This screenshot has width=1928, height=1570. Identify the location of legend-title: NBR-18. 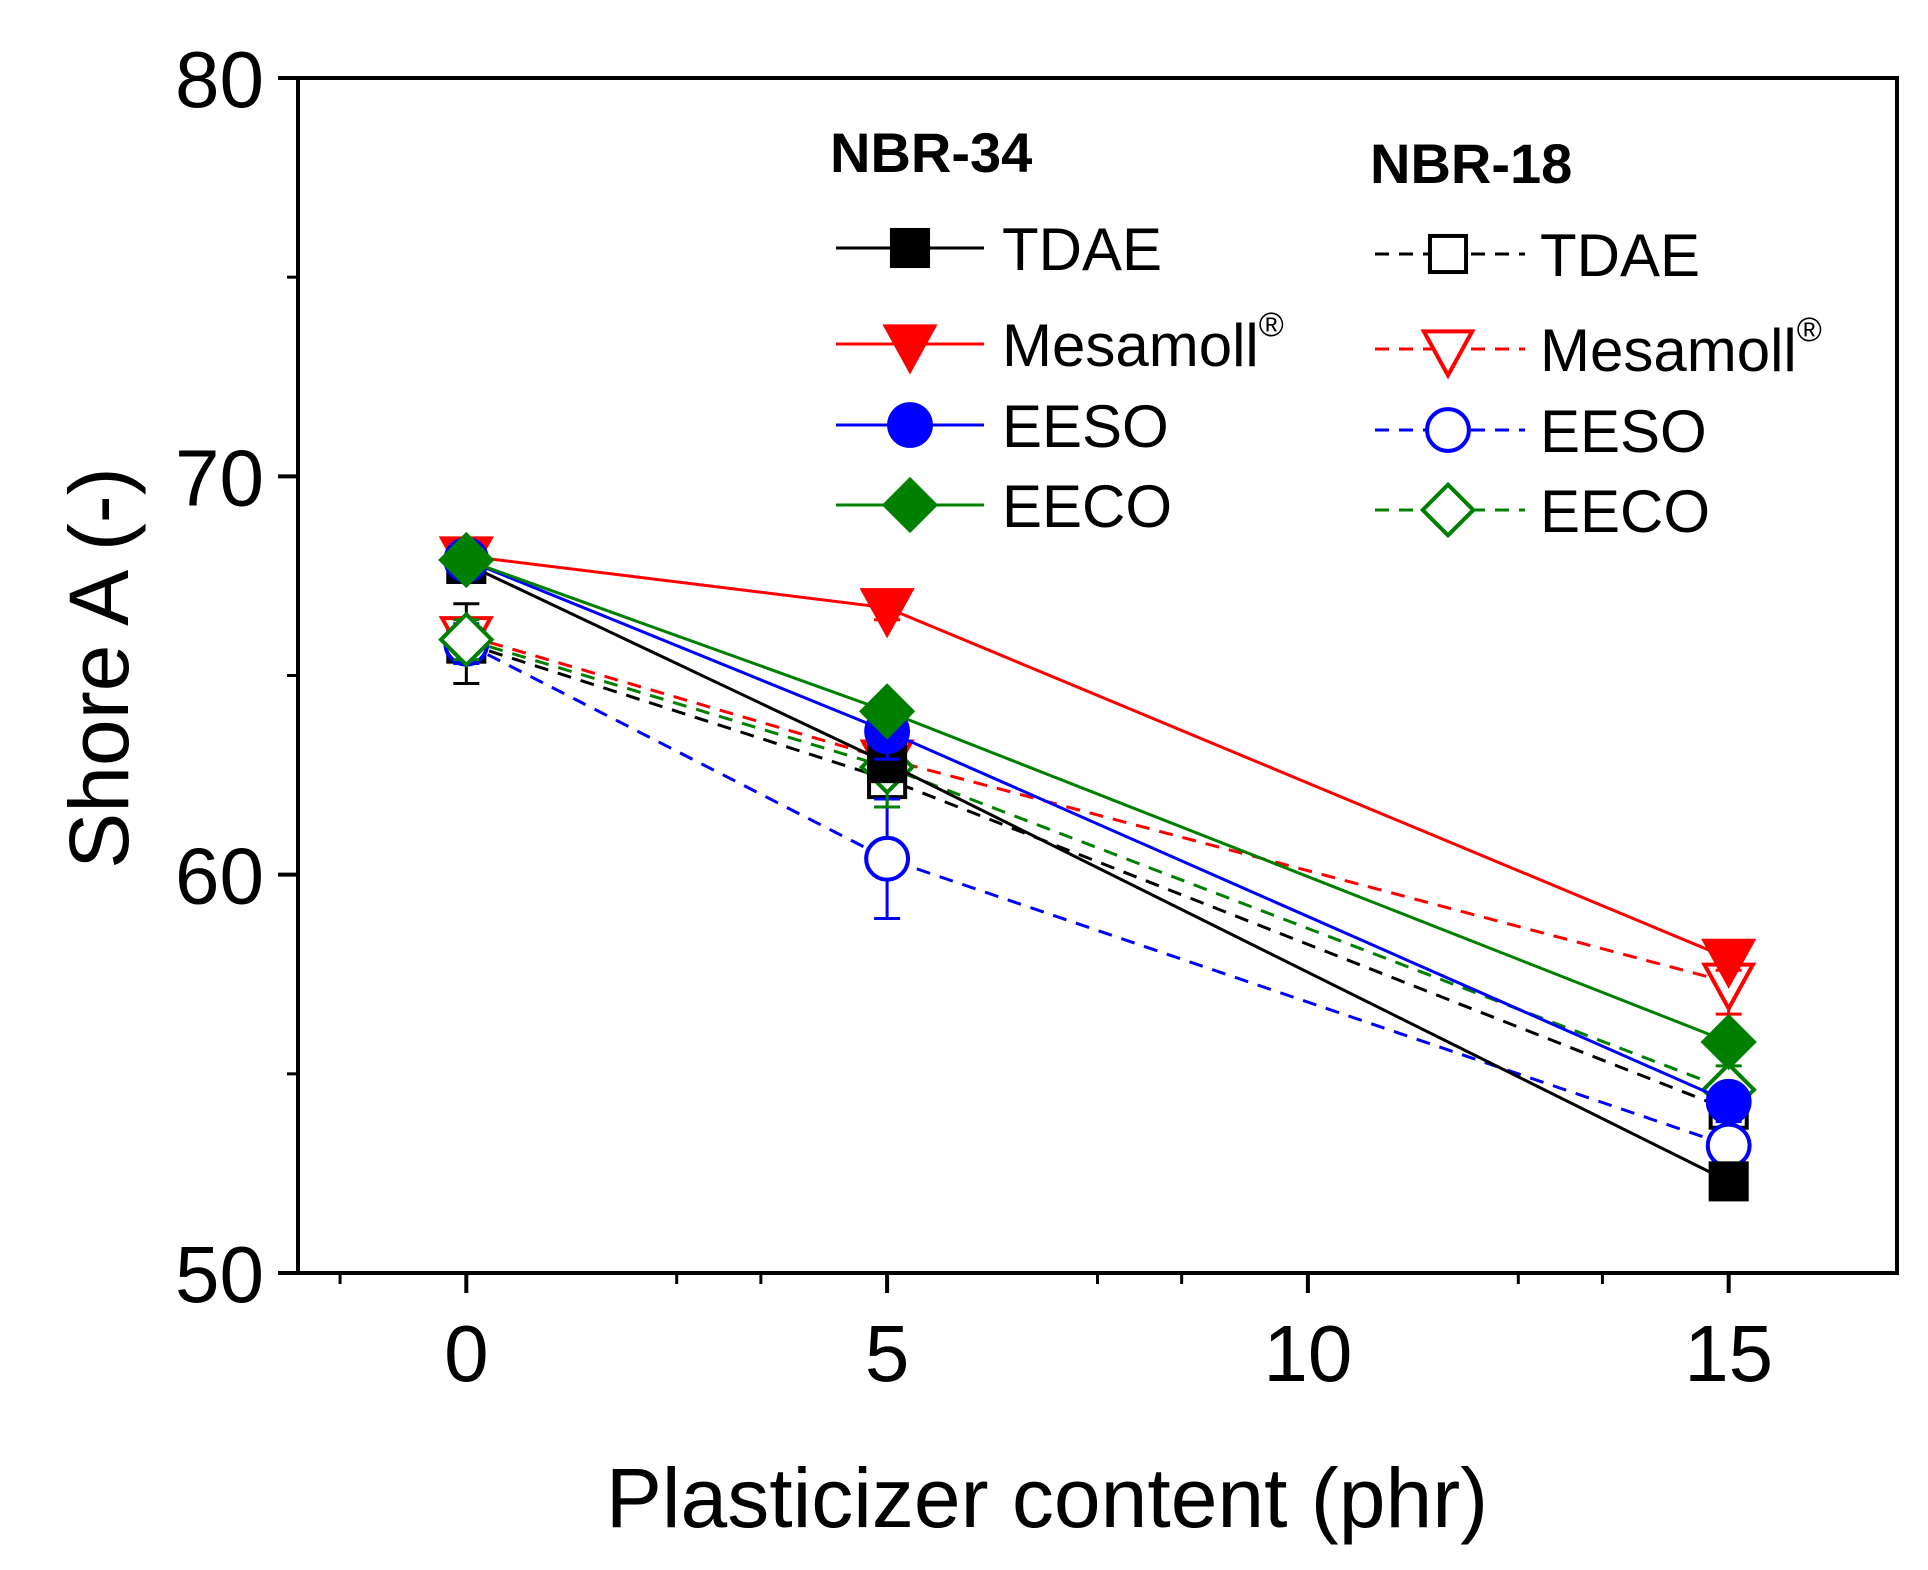
(1471, 163).